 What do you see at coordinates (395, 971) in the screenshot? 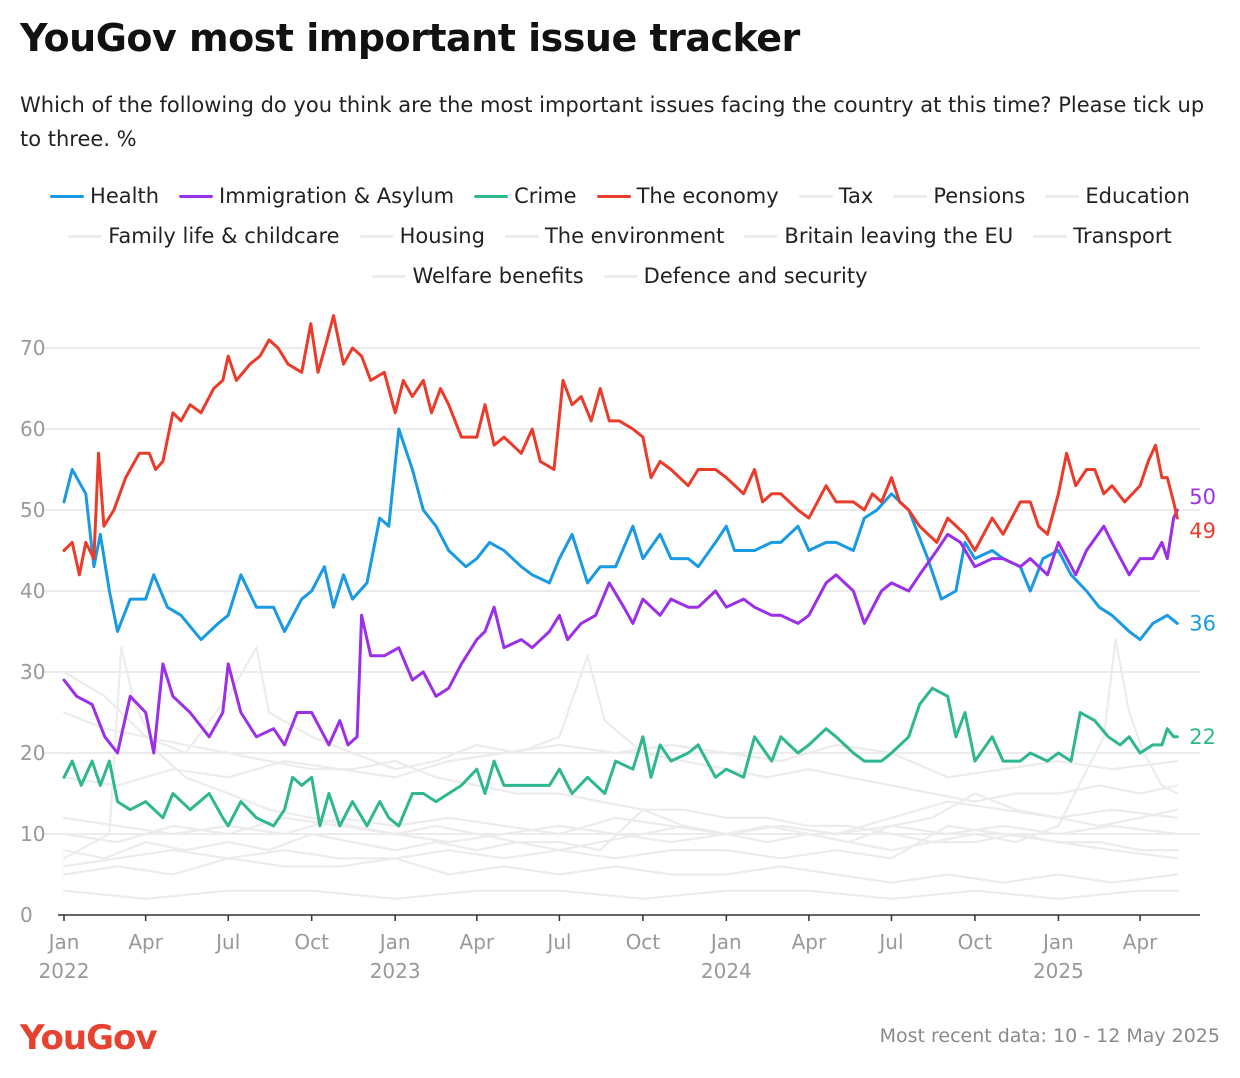
I see `x-tick-year-label: 2023` at bounding box center [395, 971].